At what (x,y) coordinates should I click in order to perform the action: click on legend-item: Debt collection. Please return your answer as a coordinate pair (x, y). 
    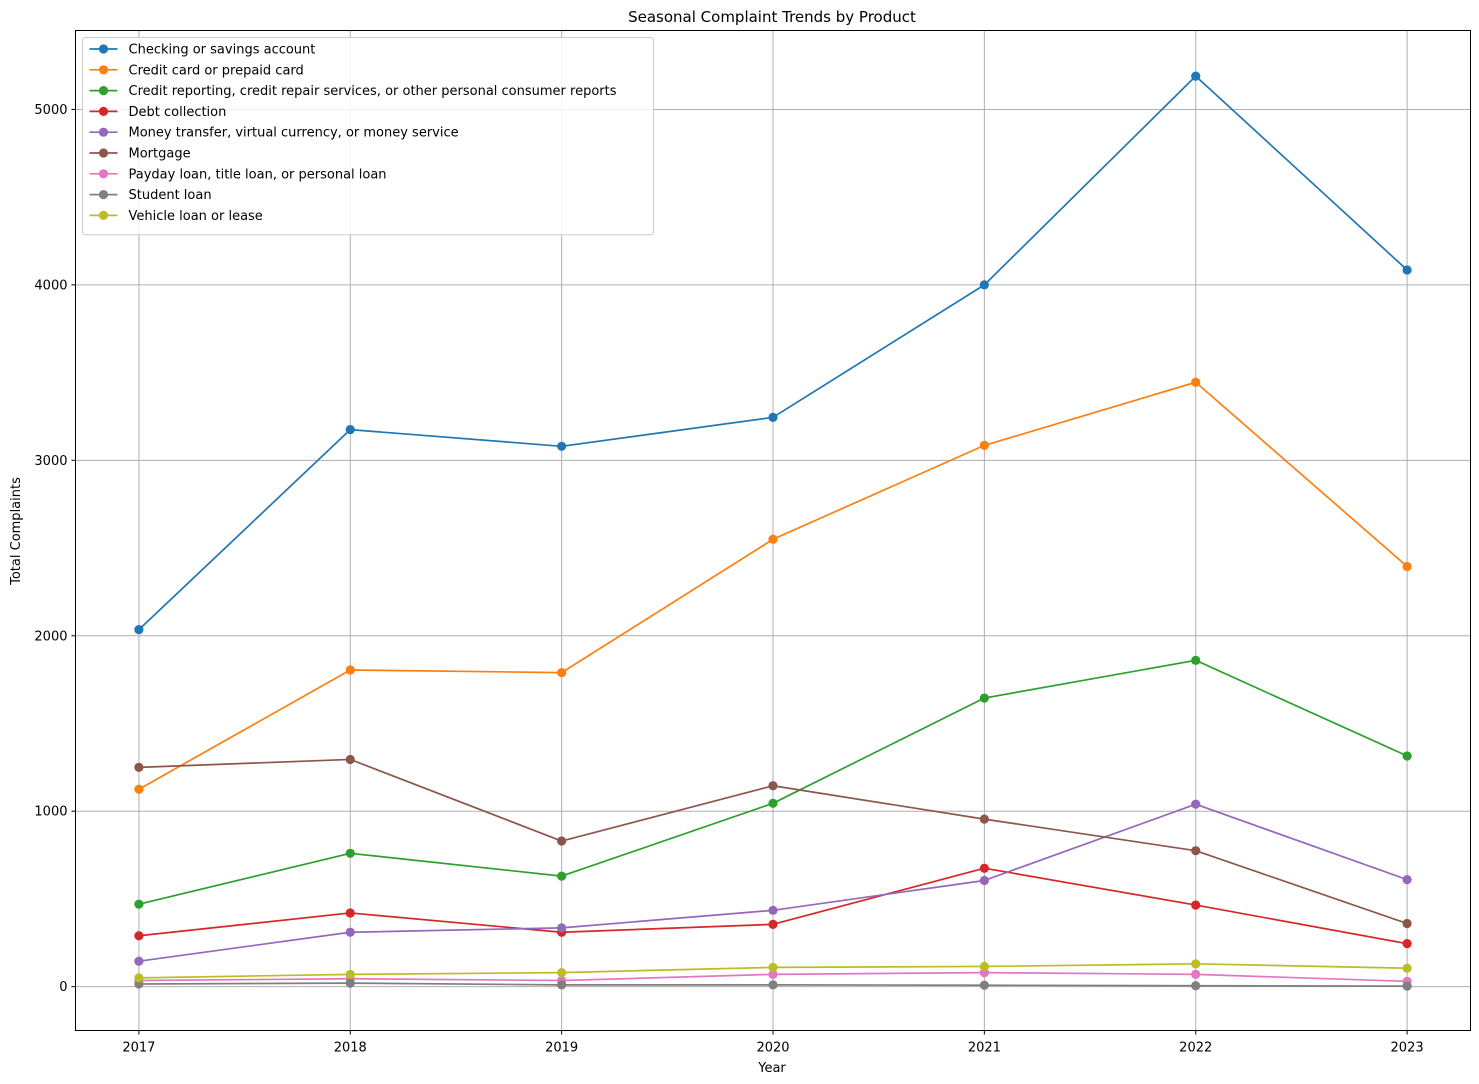
    Looking at the image, I should click on (158, 112).